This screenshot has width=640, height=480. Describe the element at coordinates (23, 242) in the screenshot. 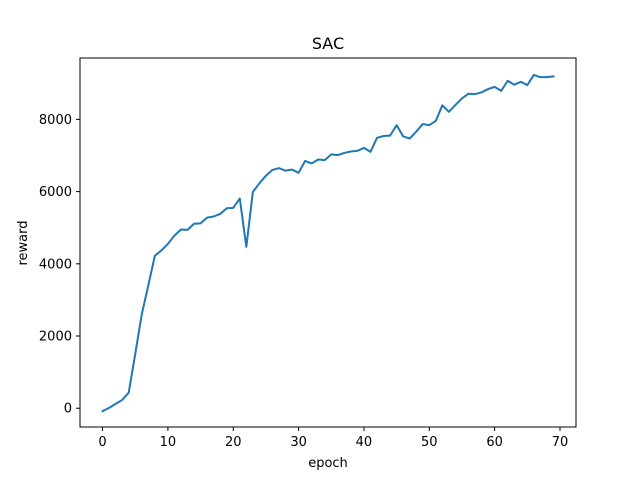

I see `y-axis-label: reward` at that location.